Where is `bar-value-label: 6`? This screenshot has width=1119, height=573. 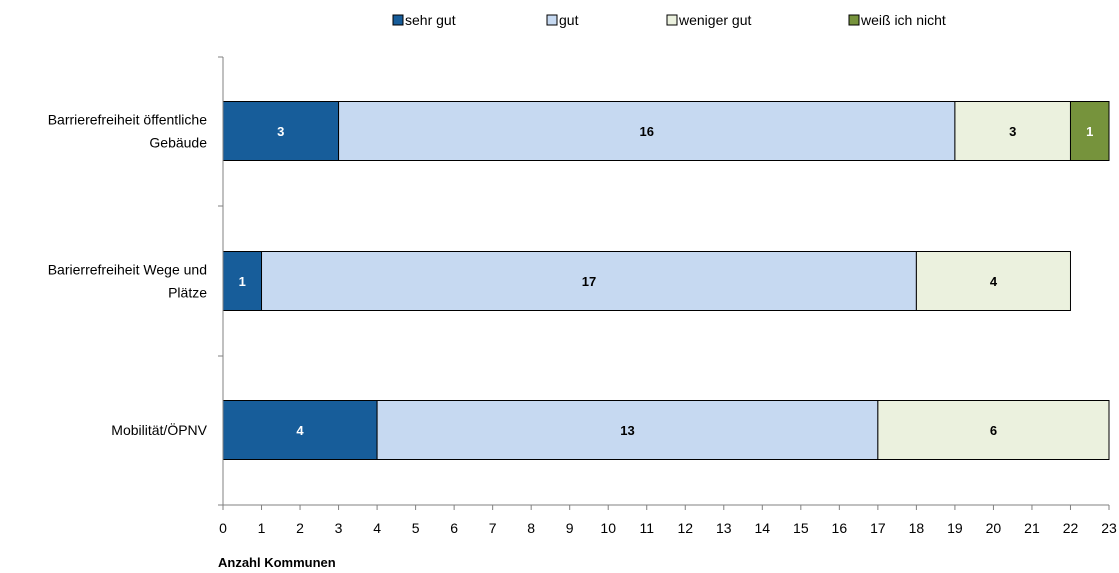
bar-value-label: 6 is located at coordinates (993, 430).